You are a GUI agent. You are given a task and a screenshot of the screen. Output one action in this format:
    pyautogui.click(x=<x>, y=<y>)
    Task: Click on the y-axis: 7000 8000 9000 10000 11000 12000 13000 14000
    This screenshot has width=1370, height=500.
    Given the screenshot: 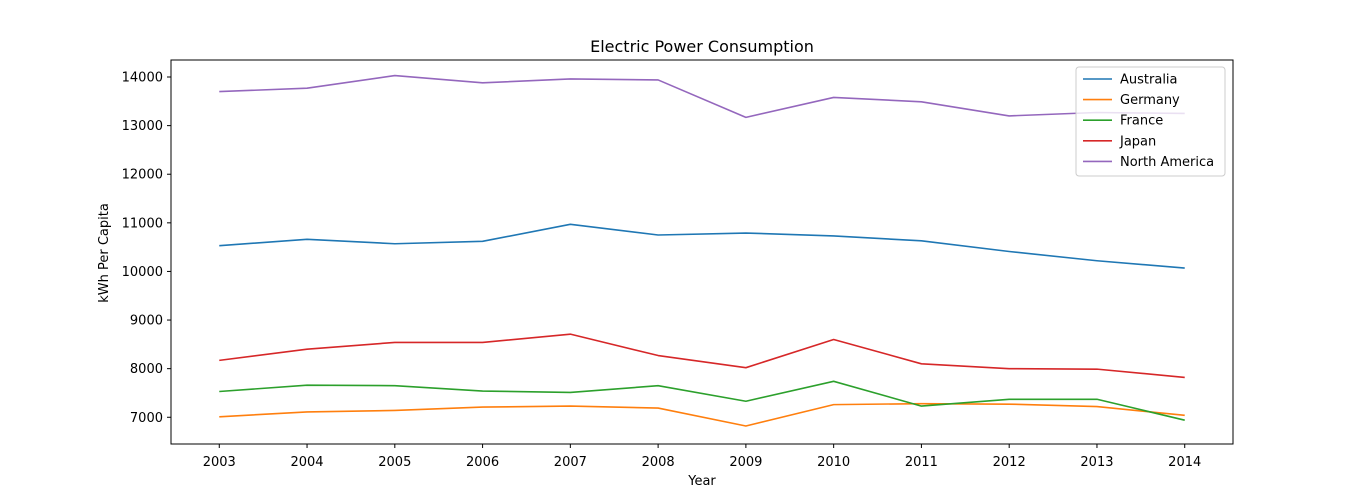 What is the action you would take?
    pyautogui.click(x=146, y=248)
    